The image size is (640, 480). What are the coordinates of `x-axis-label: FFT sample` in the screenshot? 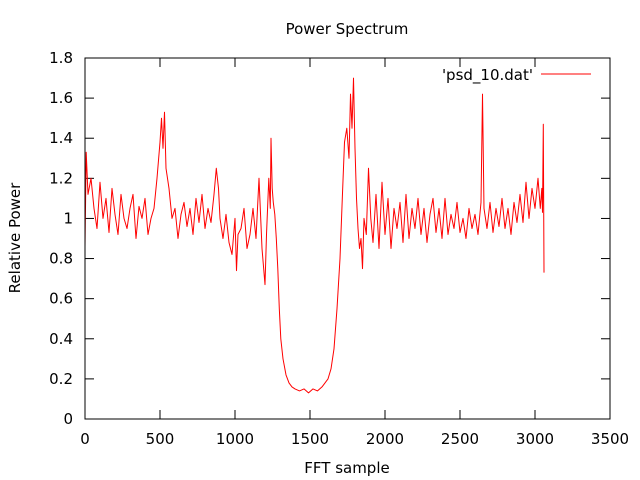 It's located at (346, 468).